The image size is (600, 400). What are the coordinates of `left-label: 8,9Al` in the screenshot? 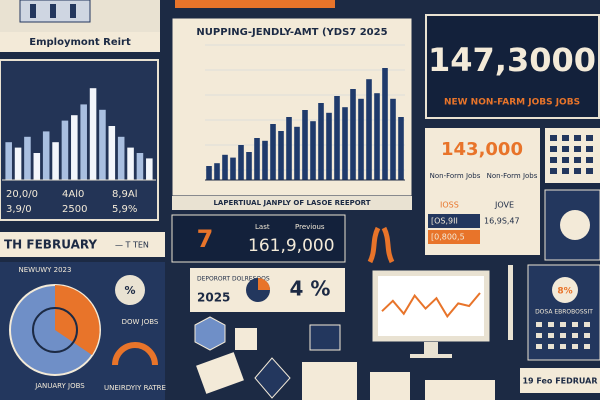 It's located at (125, 194).